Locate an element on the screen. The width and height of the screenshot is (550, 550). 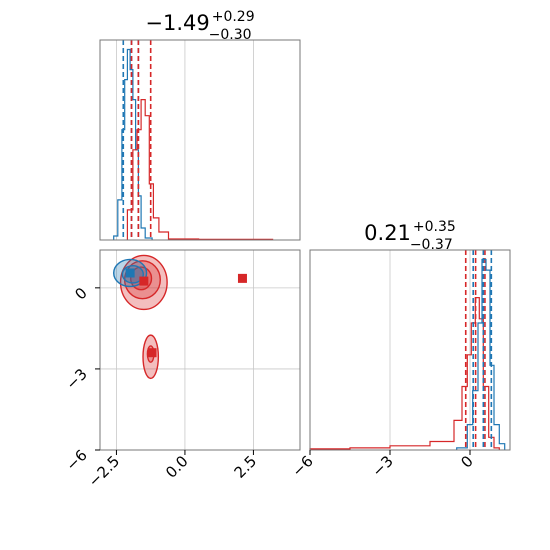
title-sub: −0.30 is located at coordinates (230, 35).